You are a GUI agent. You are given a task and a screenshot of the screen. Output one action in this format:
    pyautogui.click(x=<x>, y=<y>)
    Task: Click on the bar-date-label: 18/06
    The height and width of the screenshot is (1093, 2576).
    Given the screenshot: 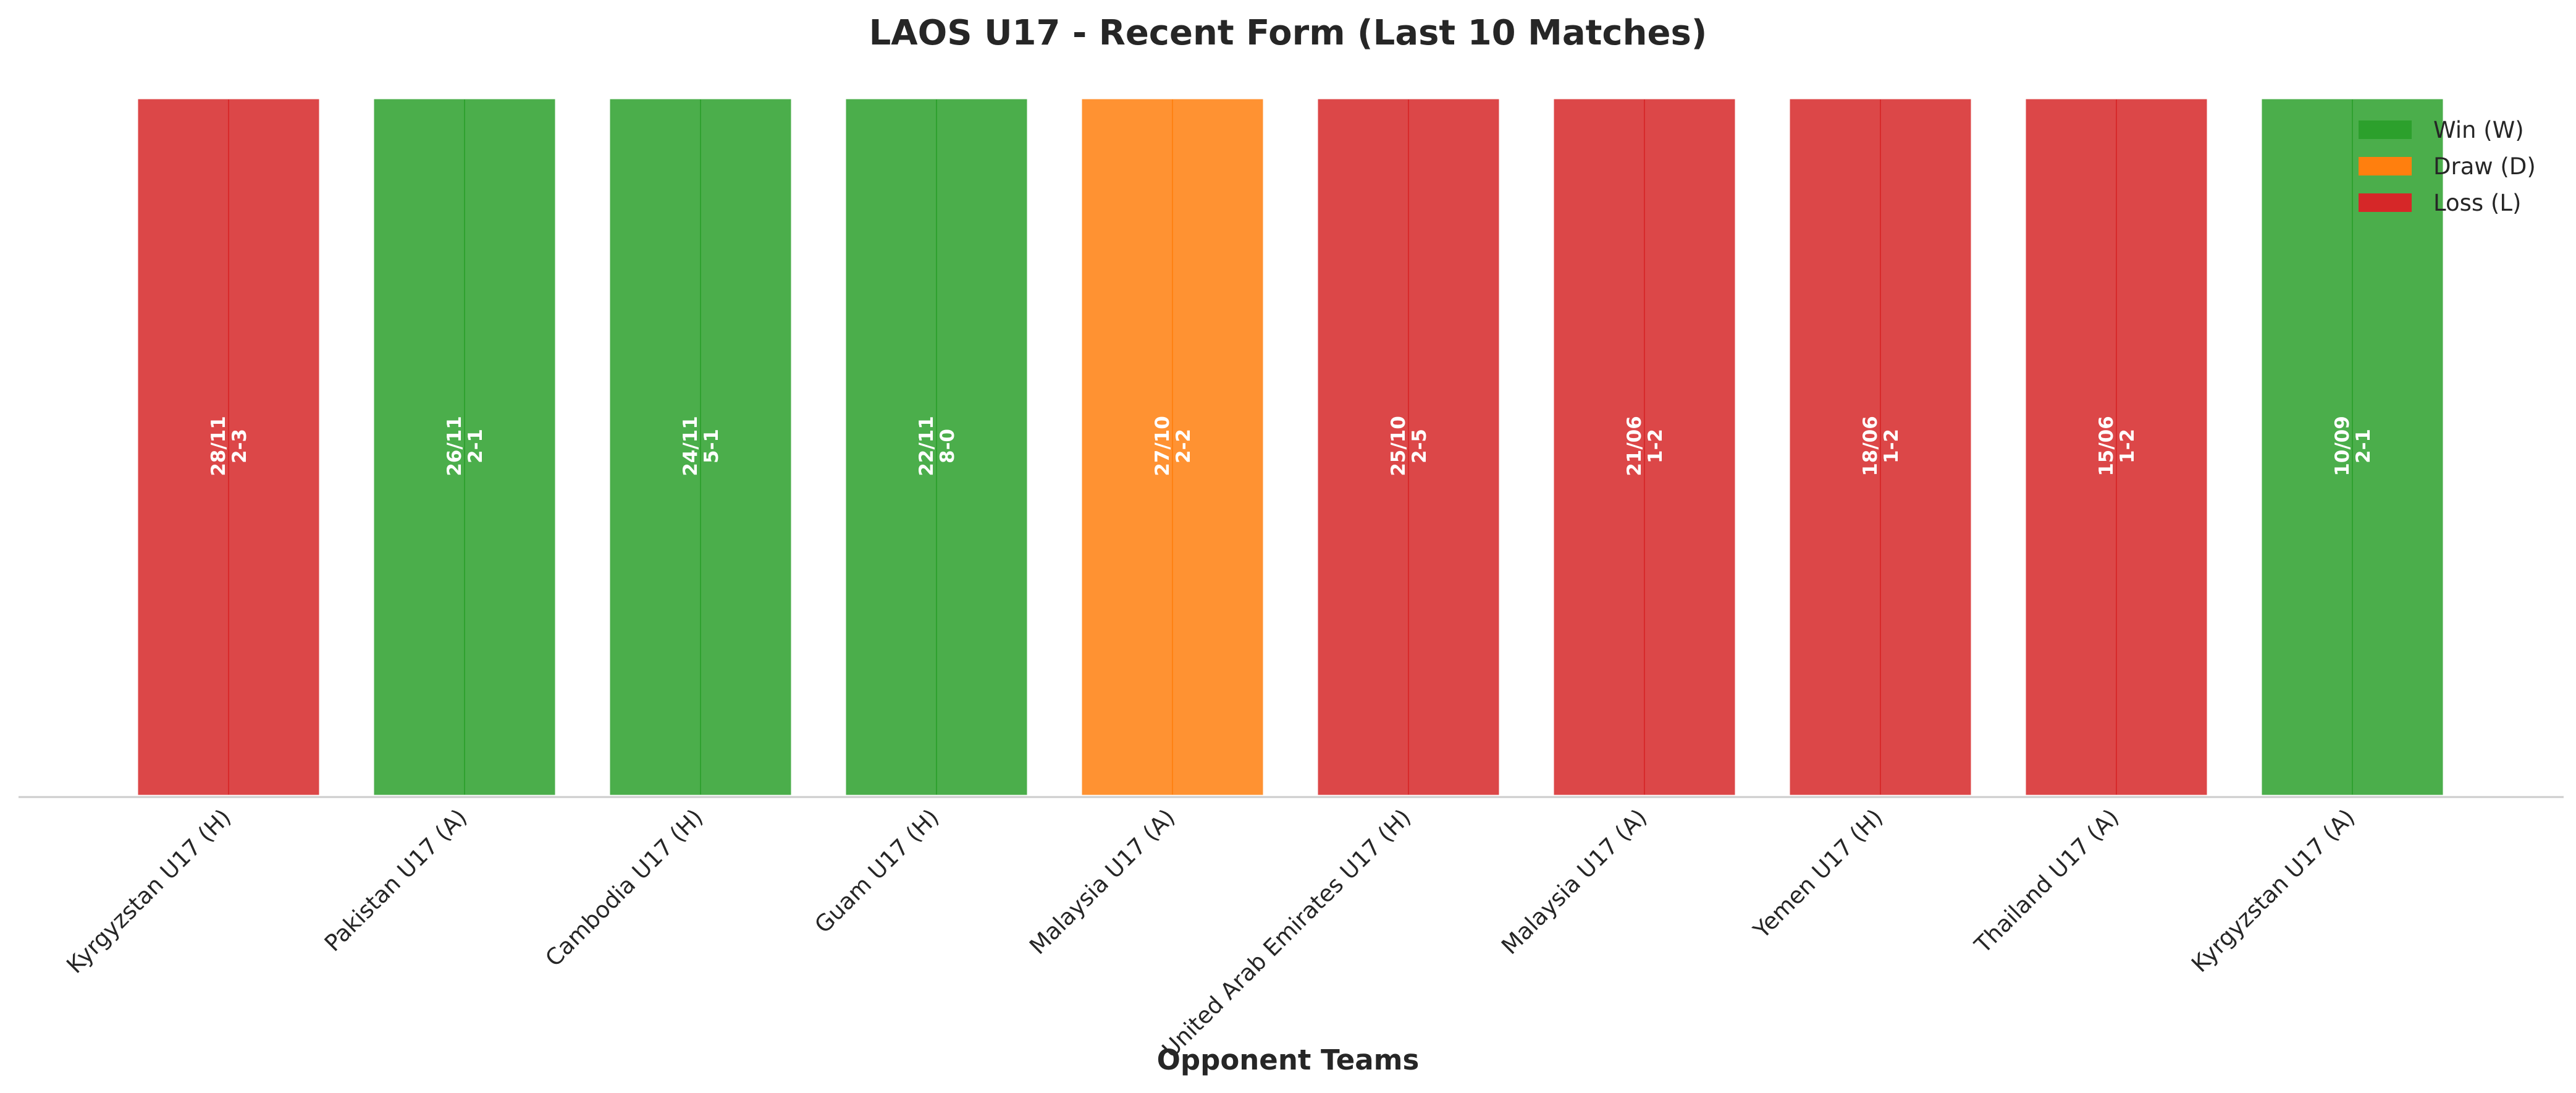 What is the action you would take?
    pyautogui.click(x=1870, y=446)
    